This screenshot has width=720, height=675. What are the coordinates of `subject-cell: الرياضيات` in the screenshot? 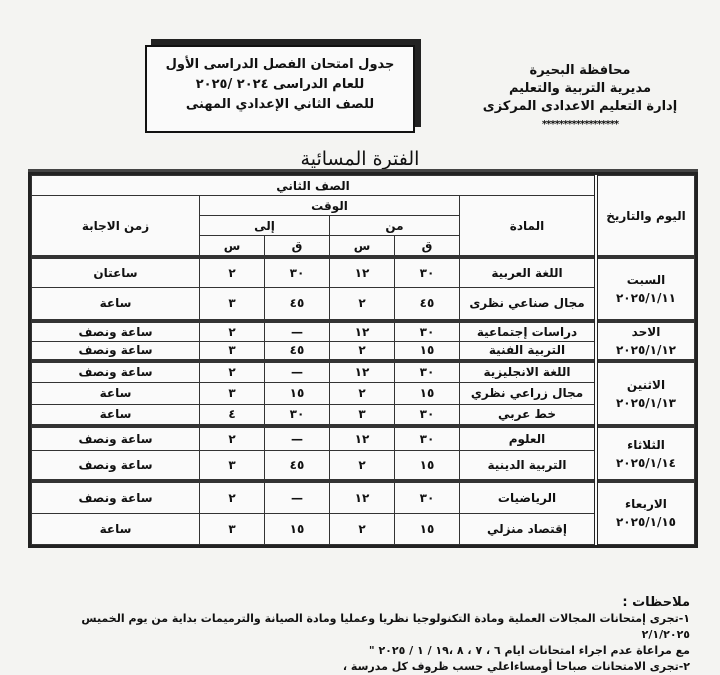 It's located at (528, 496).